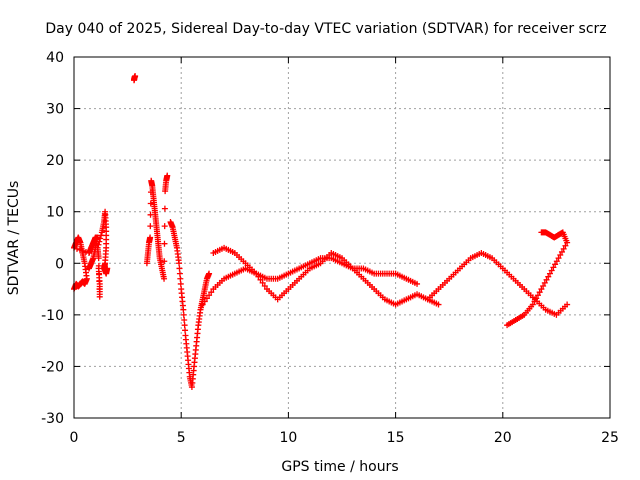 This screenshot has width=640, height=480. I want to click on x-tick-label: 25, so click(610, 438).